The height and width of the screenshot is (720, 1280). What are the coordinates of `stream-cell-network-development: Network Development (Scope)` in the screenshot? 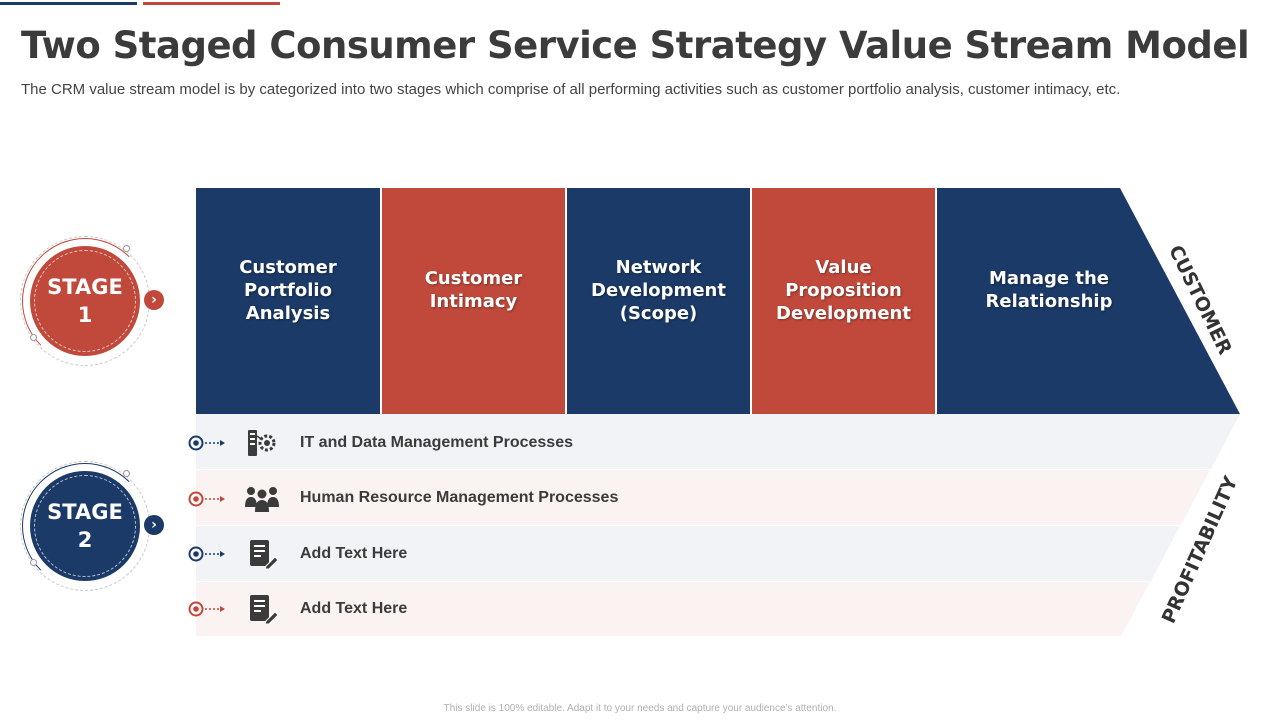 It's located at (658, 290).